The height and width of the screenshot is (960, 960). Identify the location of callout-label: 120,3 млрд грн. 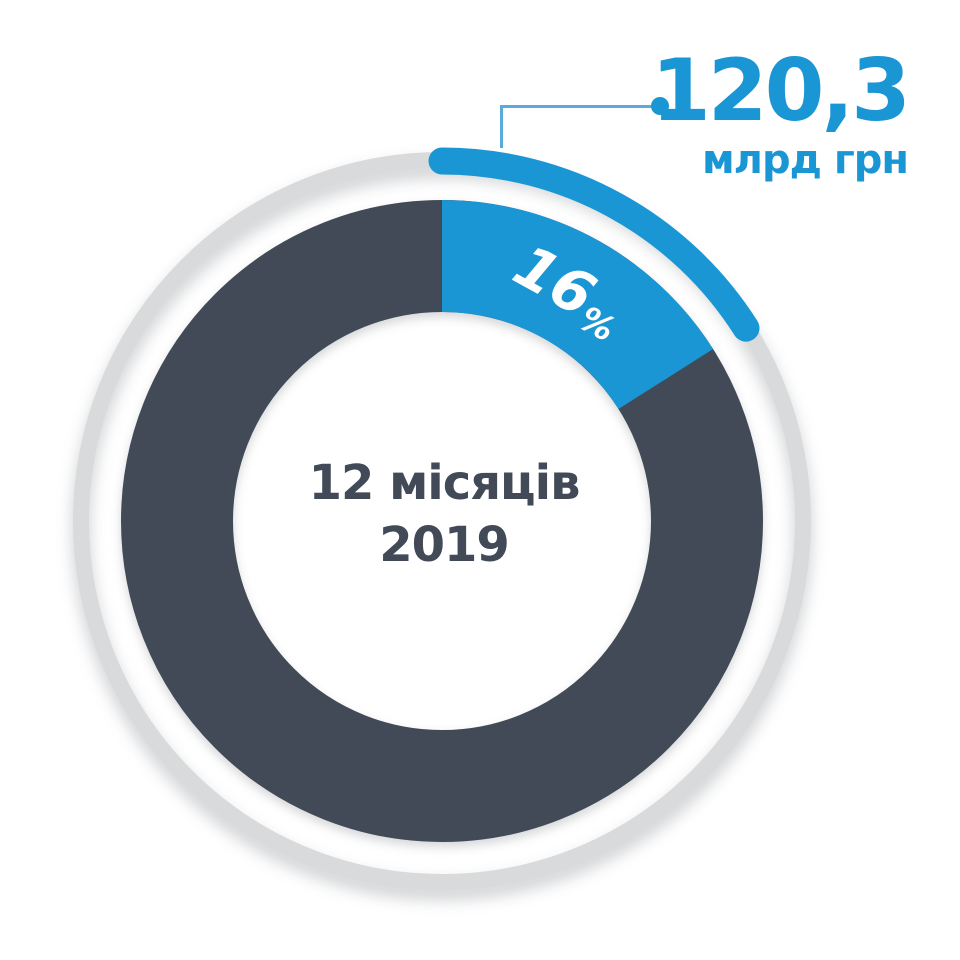
(780, 112).